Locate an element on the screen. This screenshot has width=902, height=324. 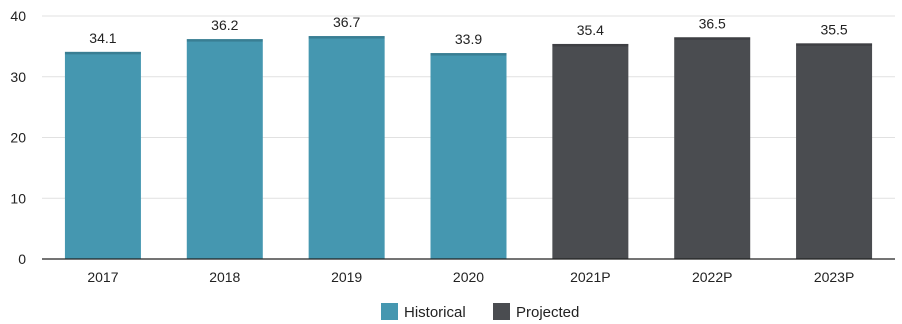
bar-top-edge-2020 is located at coordinates (468, 54).